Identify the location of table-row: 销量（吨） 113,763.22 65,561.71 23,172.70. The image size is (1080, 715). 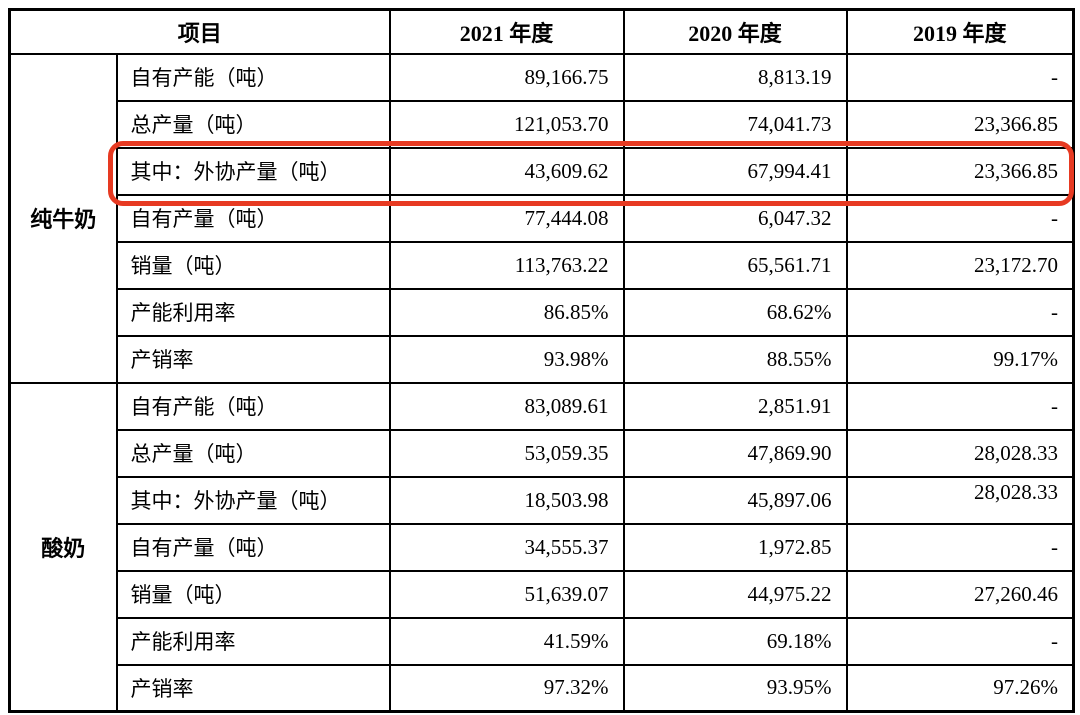
(542, 265).